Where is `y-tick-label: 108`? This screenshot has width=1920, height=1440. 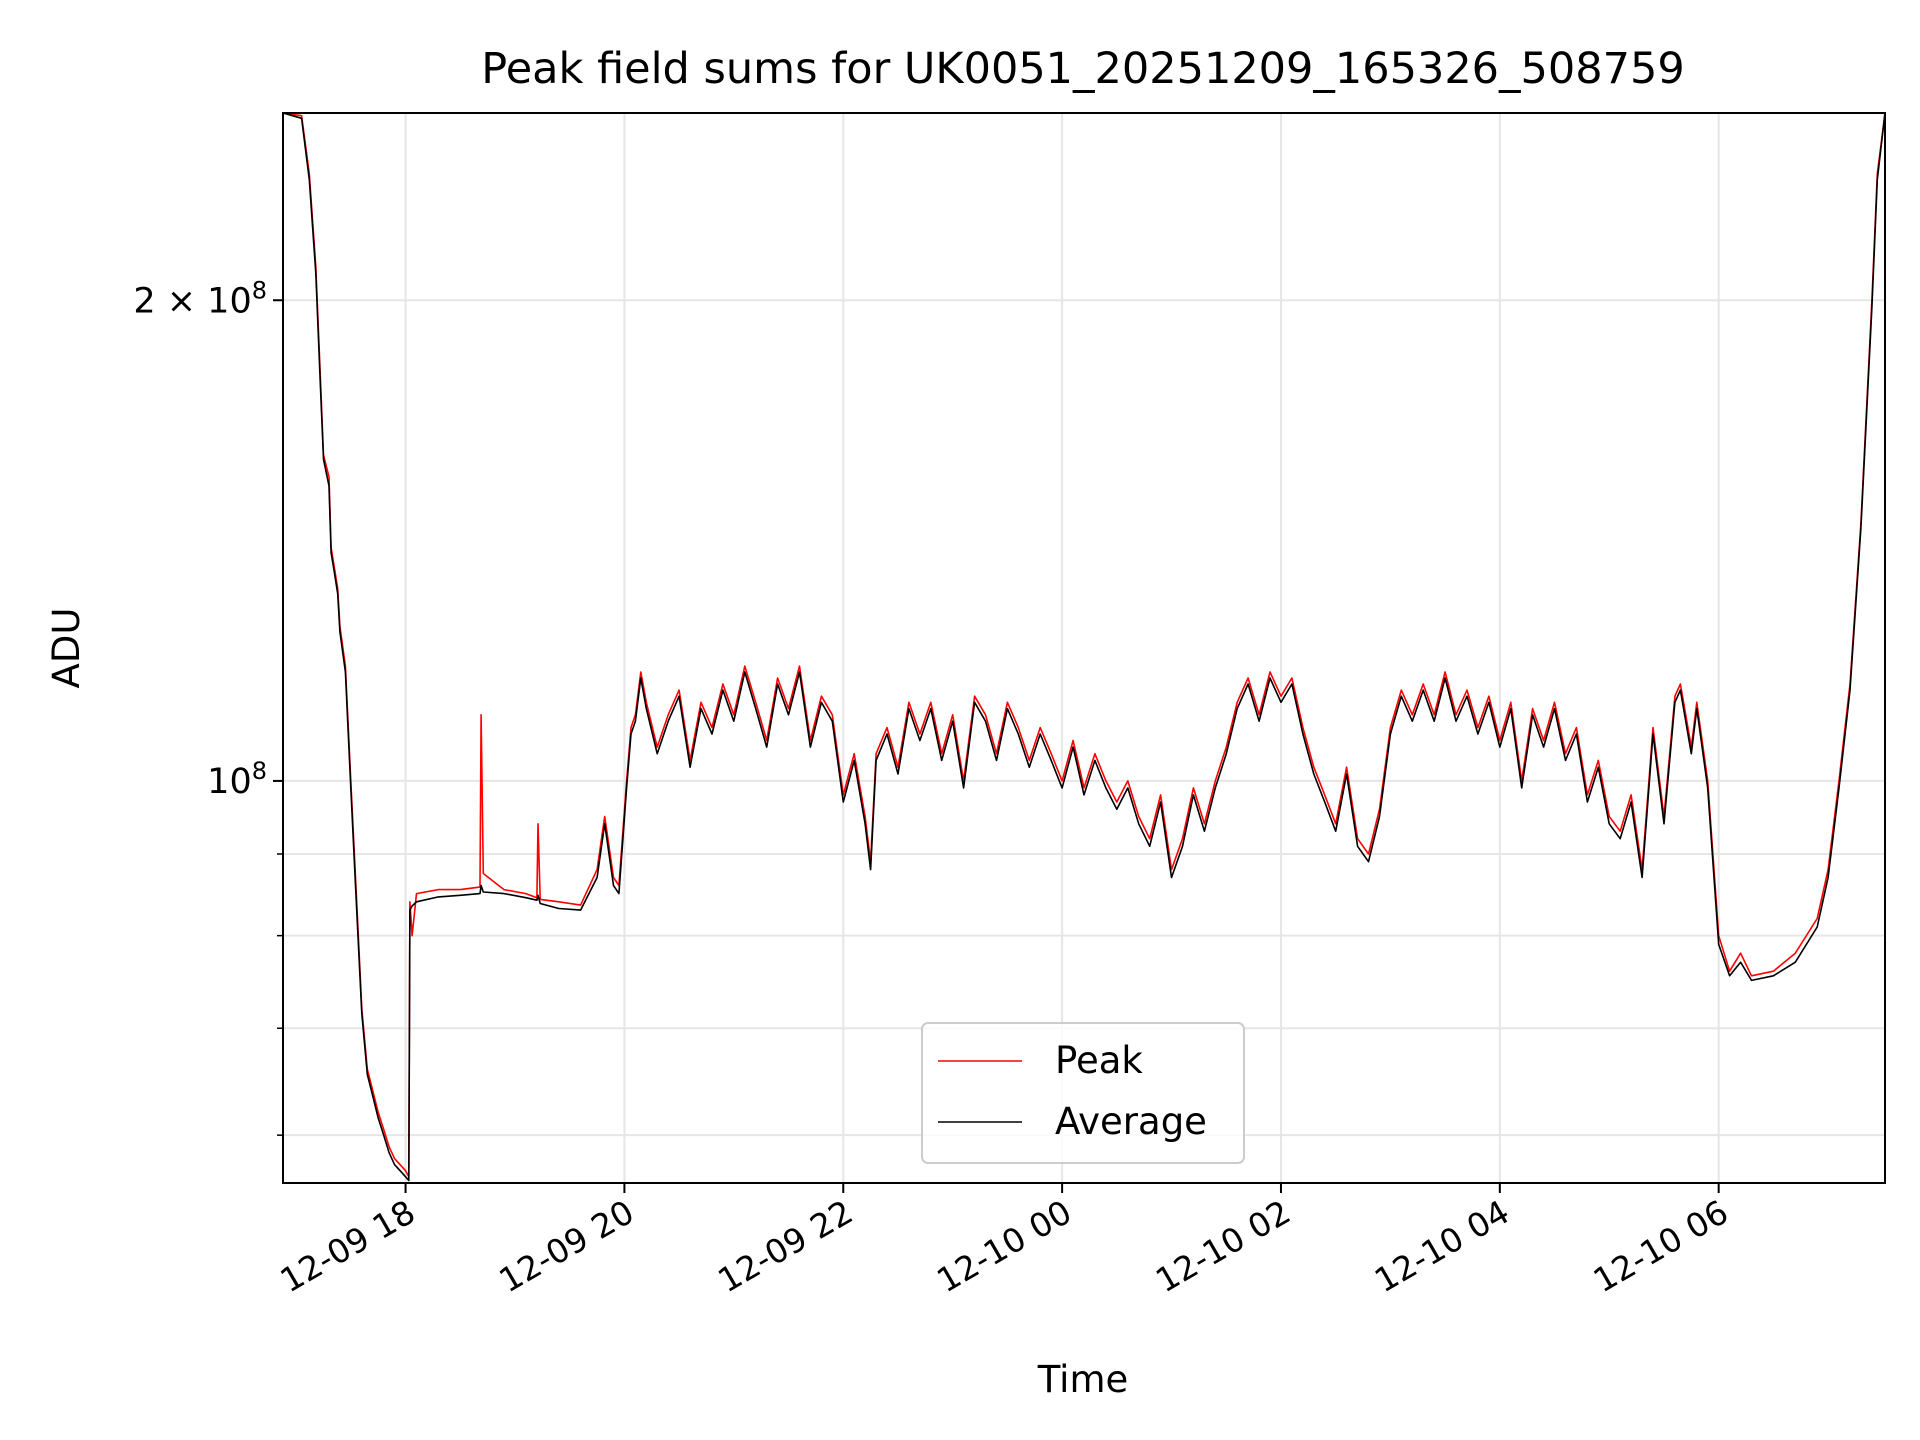 y-tick-label: 108 is located at coordinates (237, 779).